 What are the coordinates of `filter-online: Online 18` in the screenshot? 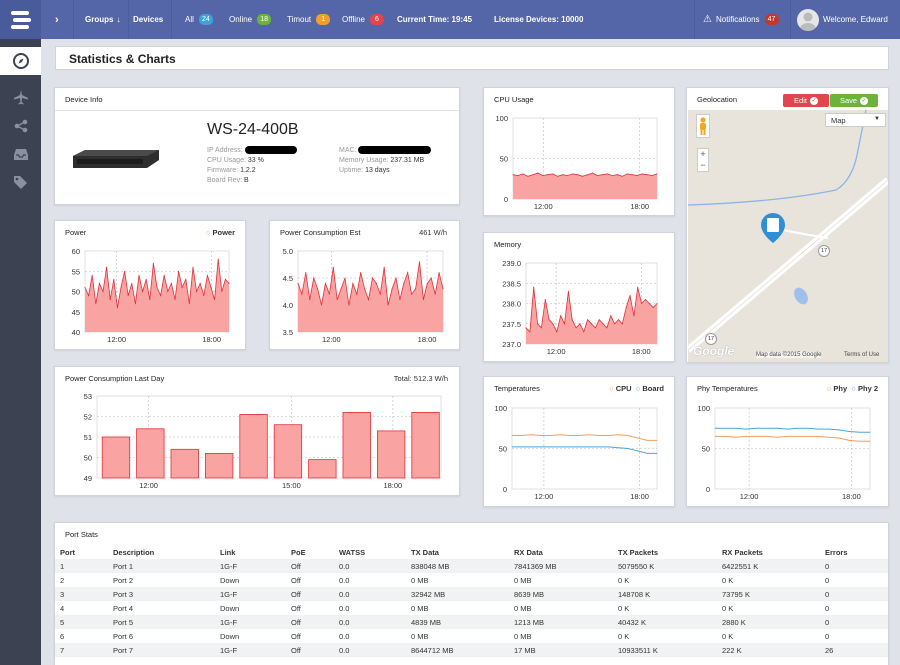 It's located at (250, 19).